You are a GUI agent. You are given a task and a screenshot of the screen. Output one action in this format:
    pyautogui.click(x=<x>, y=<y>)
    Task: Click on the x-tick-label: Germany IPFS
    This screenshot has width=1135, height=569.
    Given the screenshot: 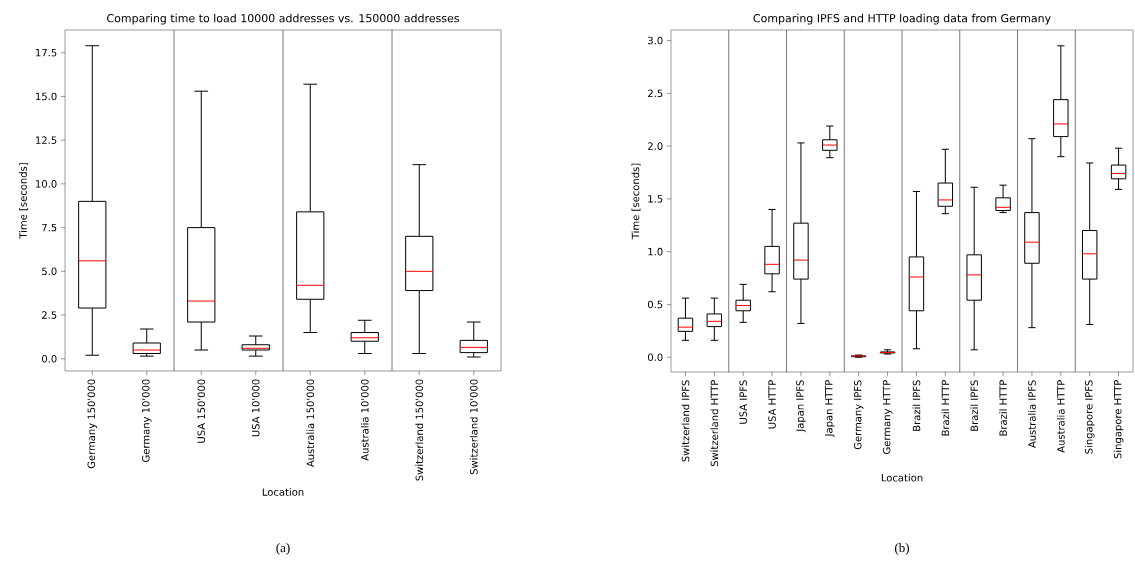 What is the action you would take?
    pyautogui.click(x=858, y=415)
    